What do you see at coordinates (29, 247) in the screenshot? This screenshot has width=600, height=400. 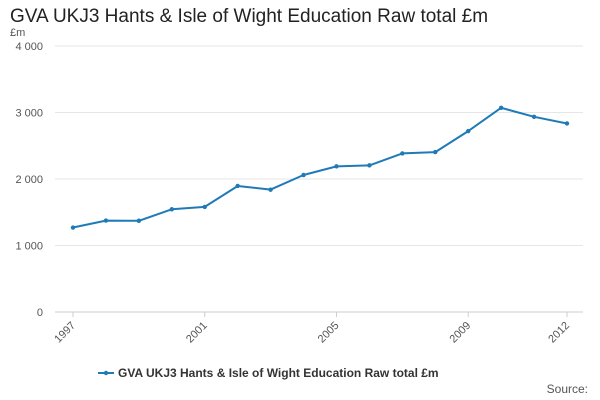 I see `y-tick-label: 1 000` at bounding box center [29, 247].